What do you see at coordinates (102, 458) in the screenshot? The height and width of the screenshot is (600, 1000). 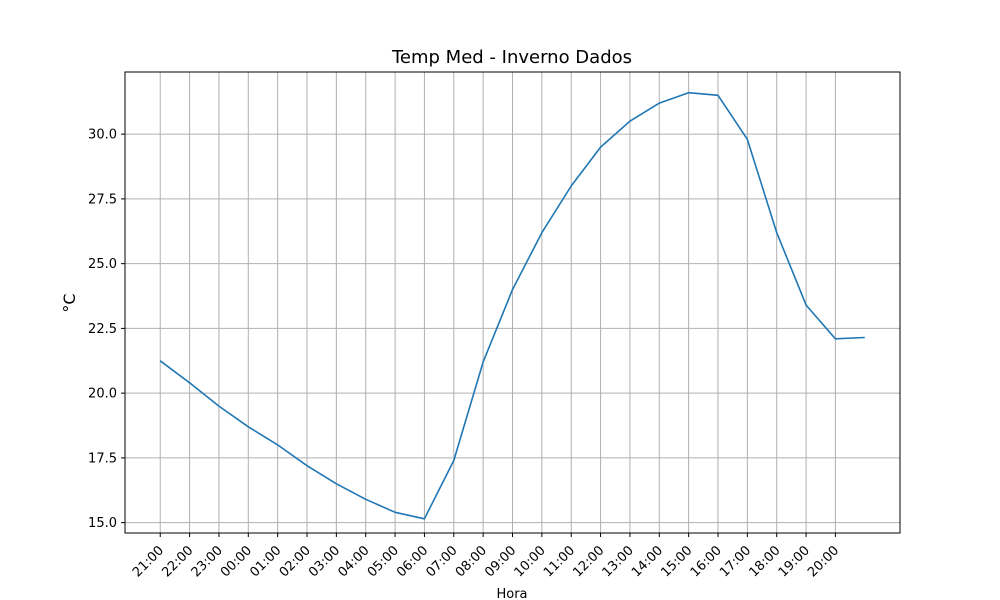 I see `y-tick-label: 17.5` at bounding box center [102, 458].